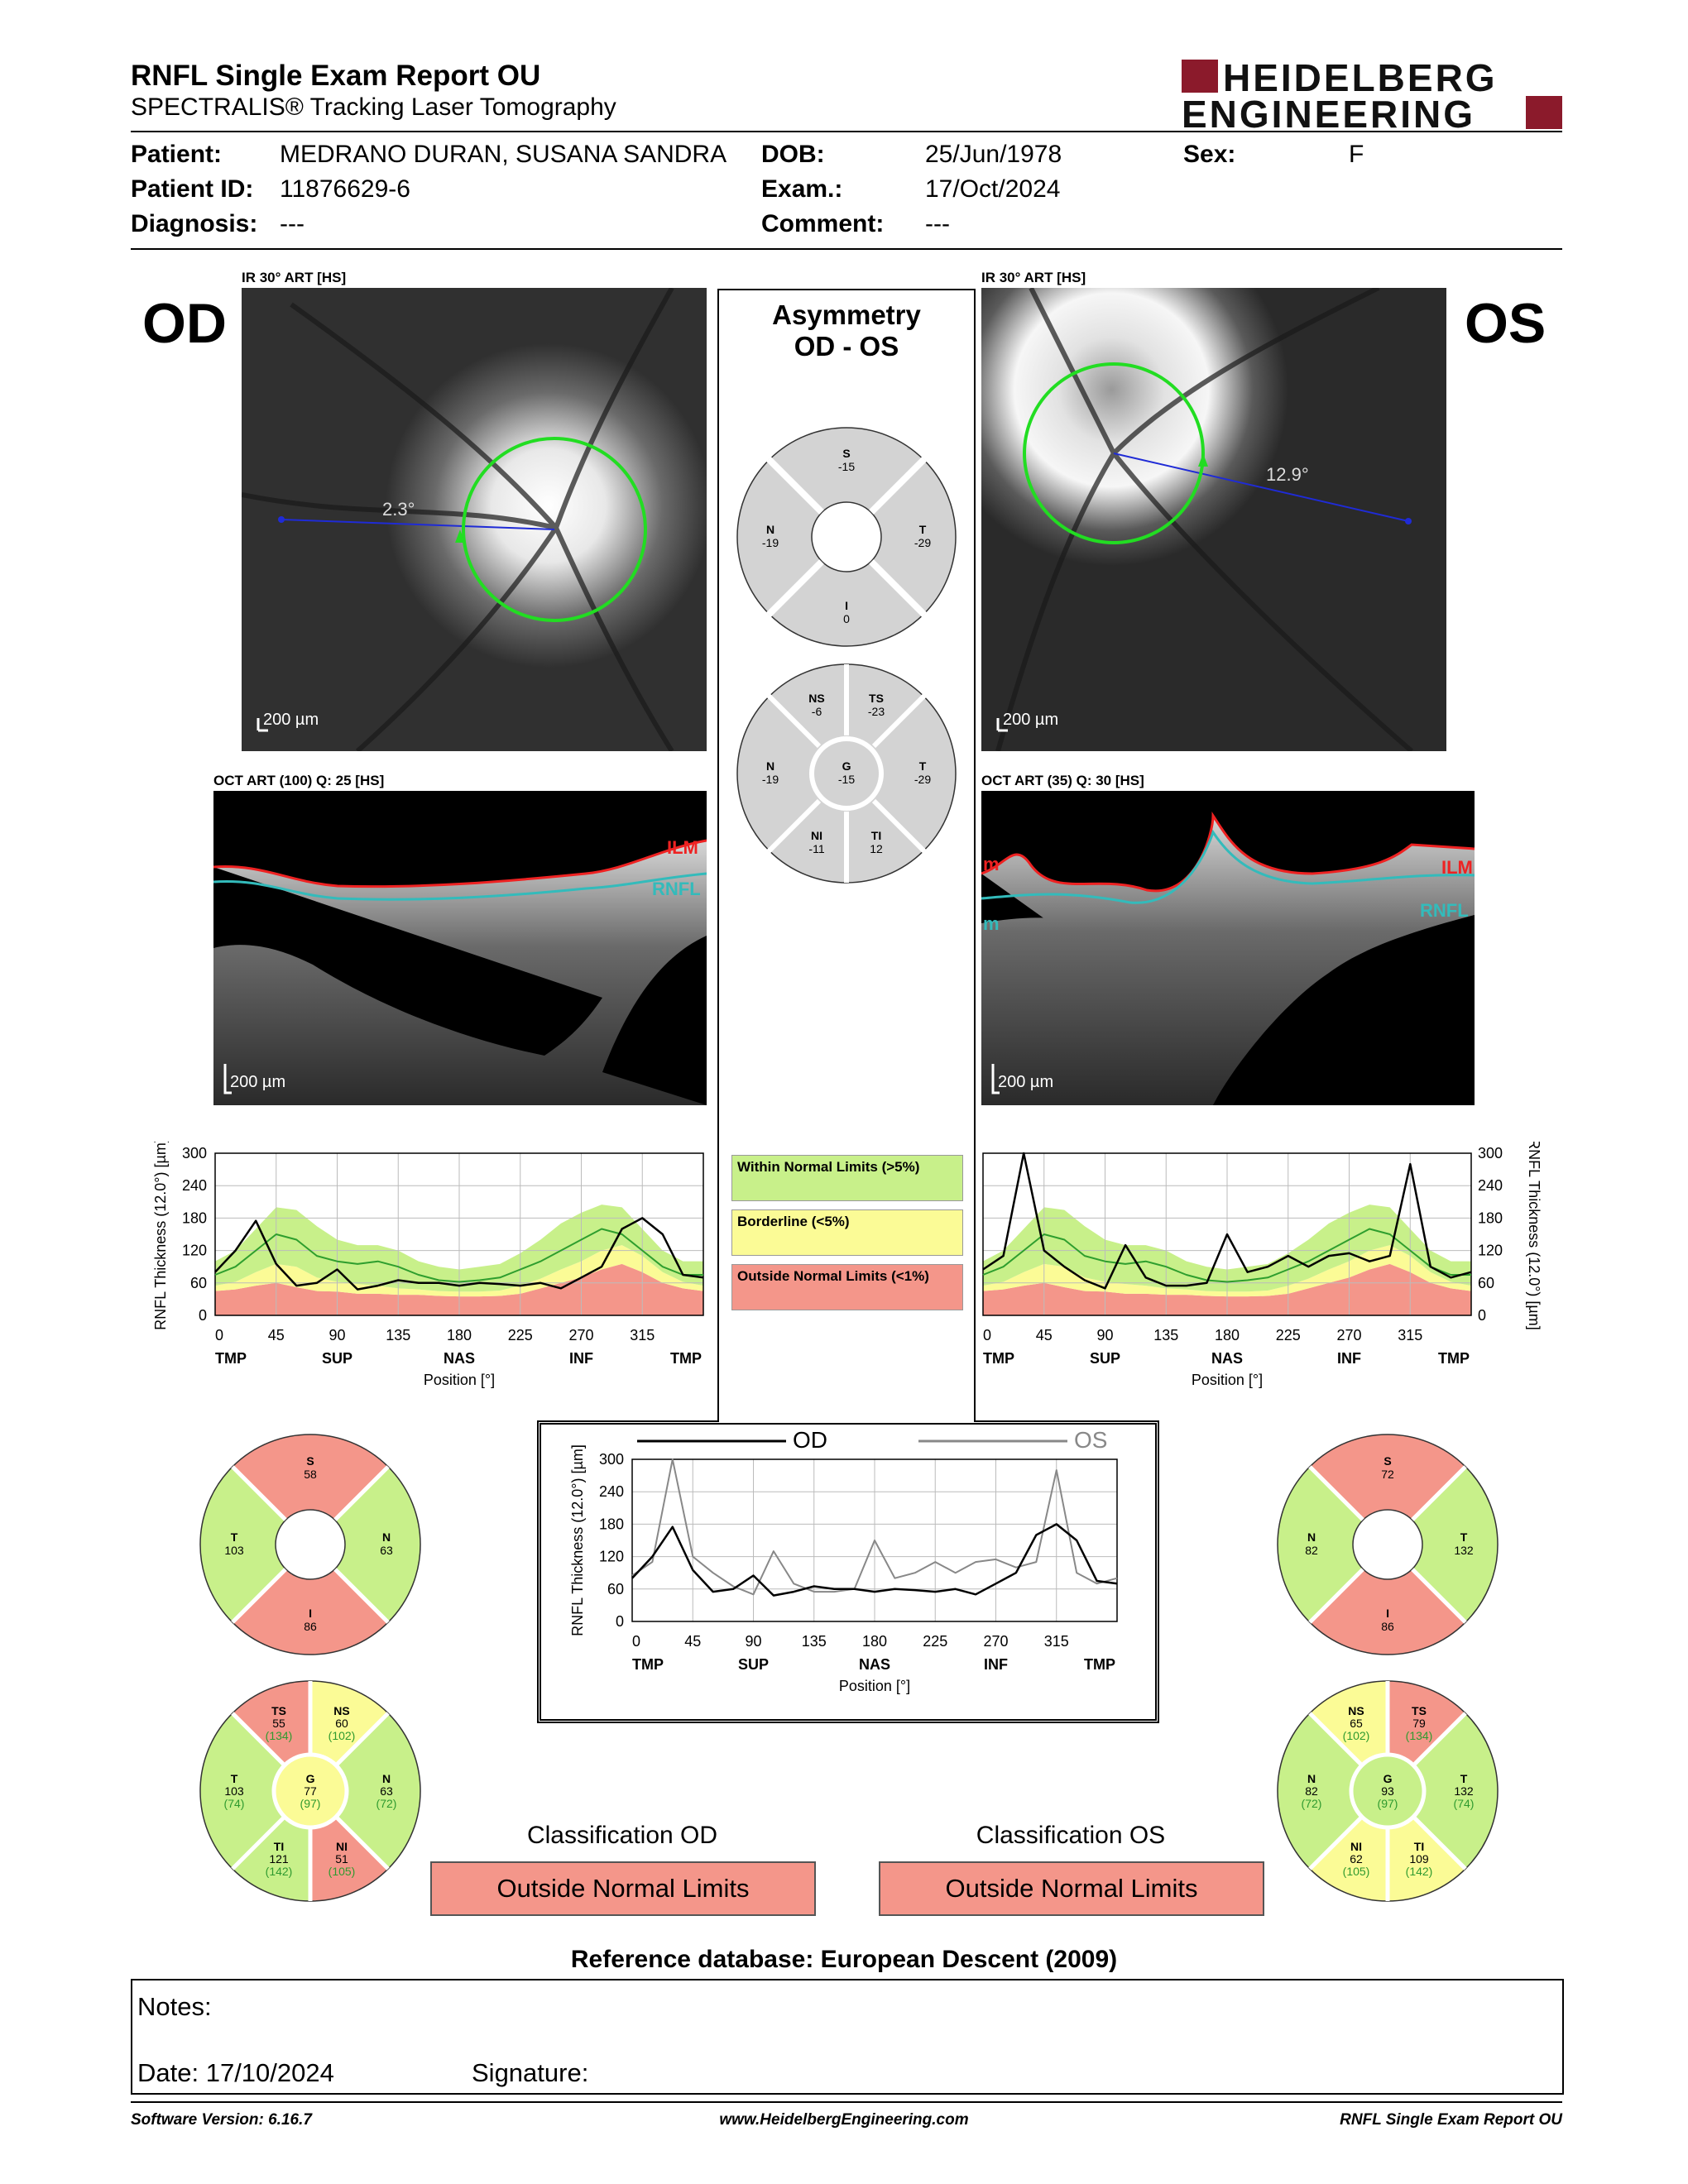 This screenshot has height=2184, width=1688. I want to click on svg-text: TS, so click(876, 698).